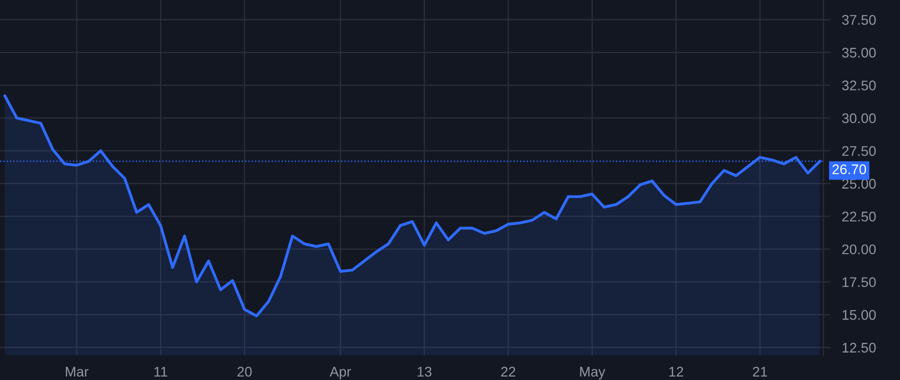 The width and height of the screenshot is (900, 380). I want to click on y-tick-label: 22.50, so click(859, 217).